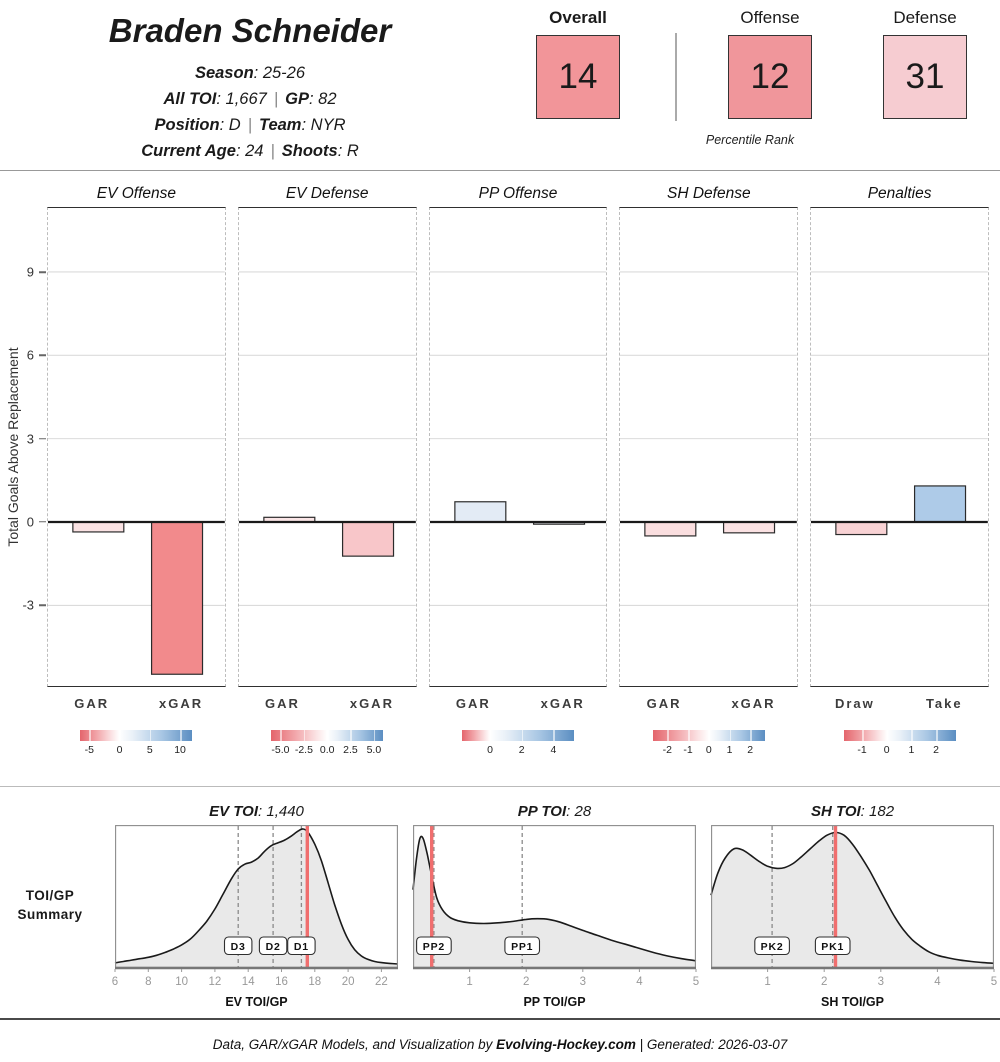 The height and width of the screenshot is (1062, 1000). I want to click on svg-text: PK1, so click(832, 947).